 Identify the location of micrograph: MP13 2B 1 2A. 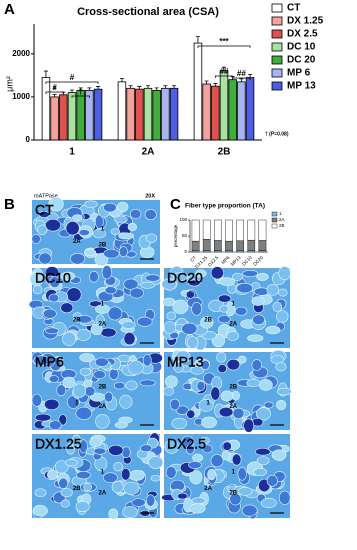
(227, 391).